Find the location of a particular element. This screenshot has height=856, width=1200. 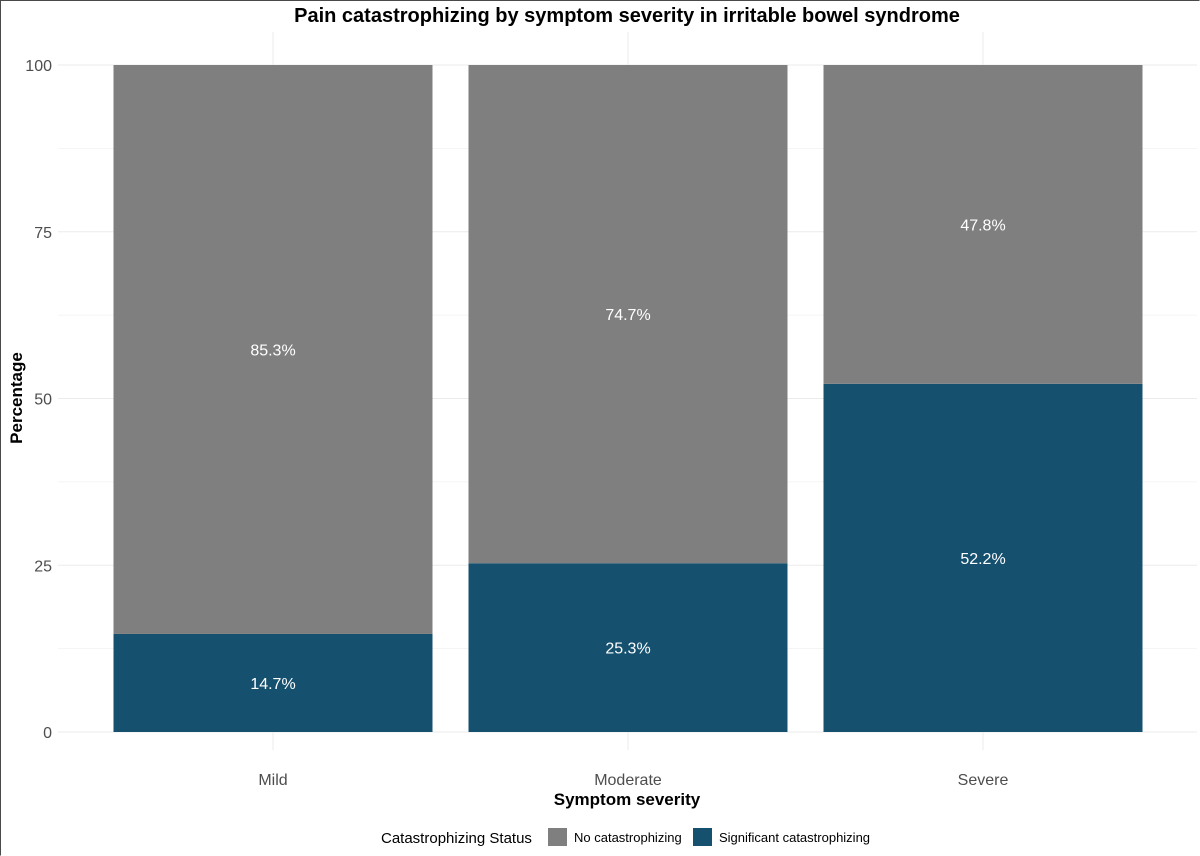

bar-value-label: 52.2% is located at coordinates (982, 559).